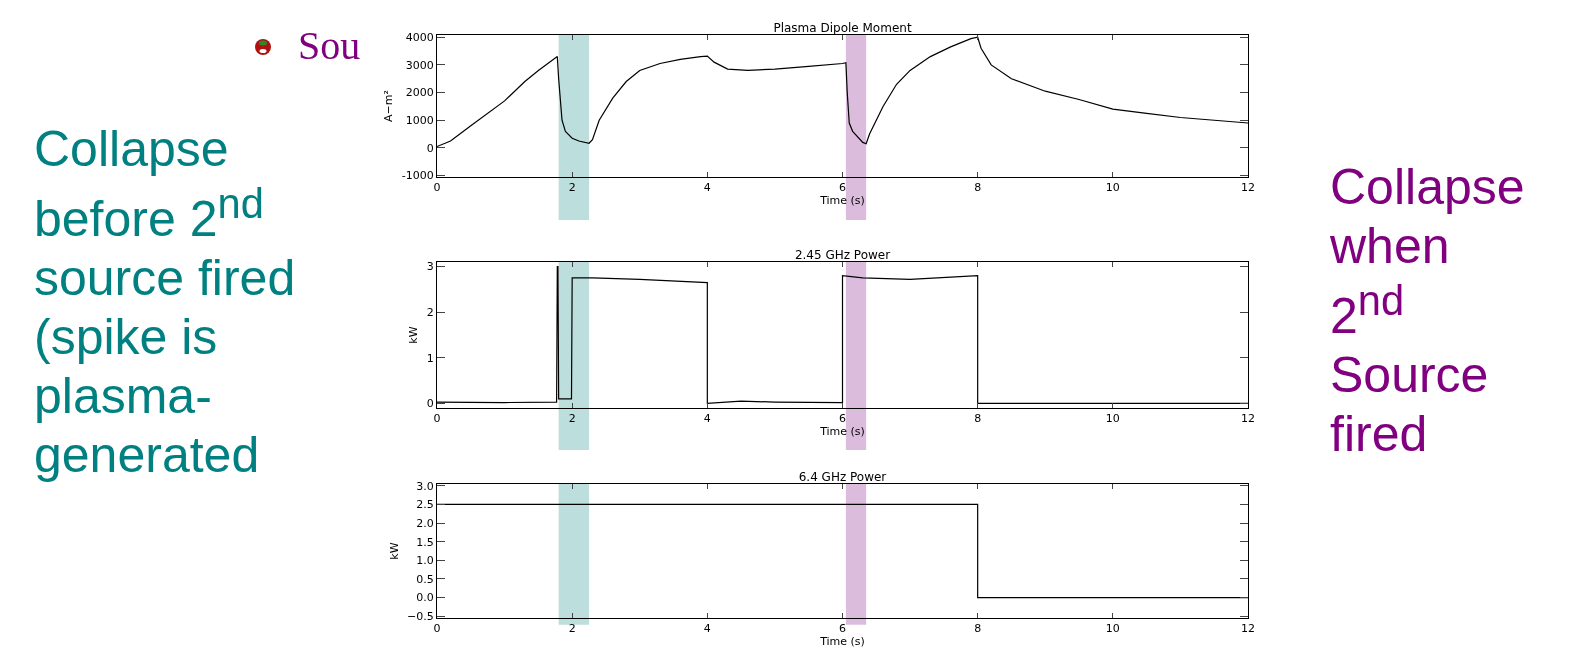 The width and height of the screenshot is (1590, 660). I want to click on y-tick-label: 2000, so click(419, 93).